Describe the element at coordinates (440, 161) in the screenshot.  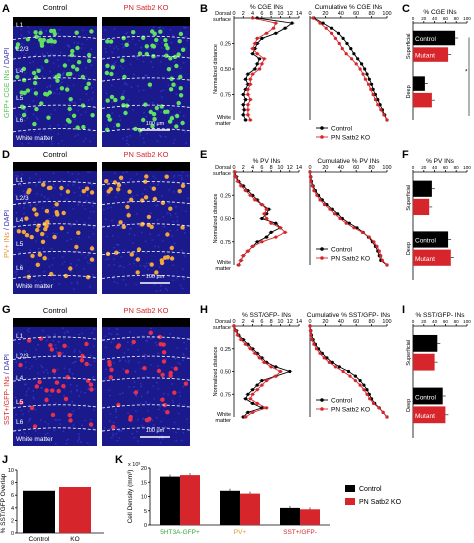
I see `chart-title: % PV INs` at that location.